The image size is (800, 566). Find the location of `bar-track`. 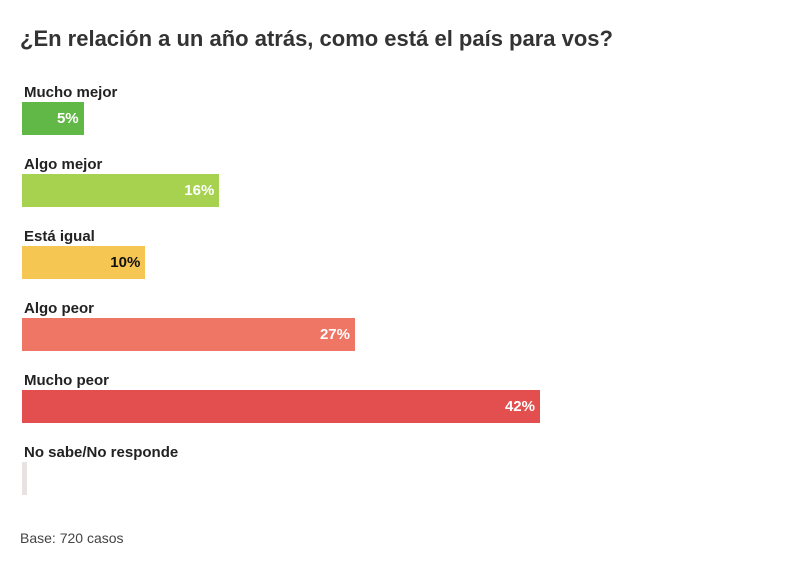

bar-track is located at coordinates (392, 478).